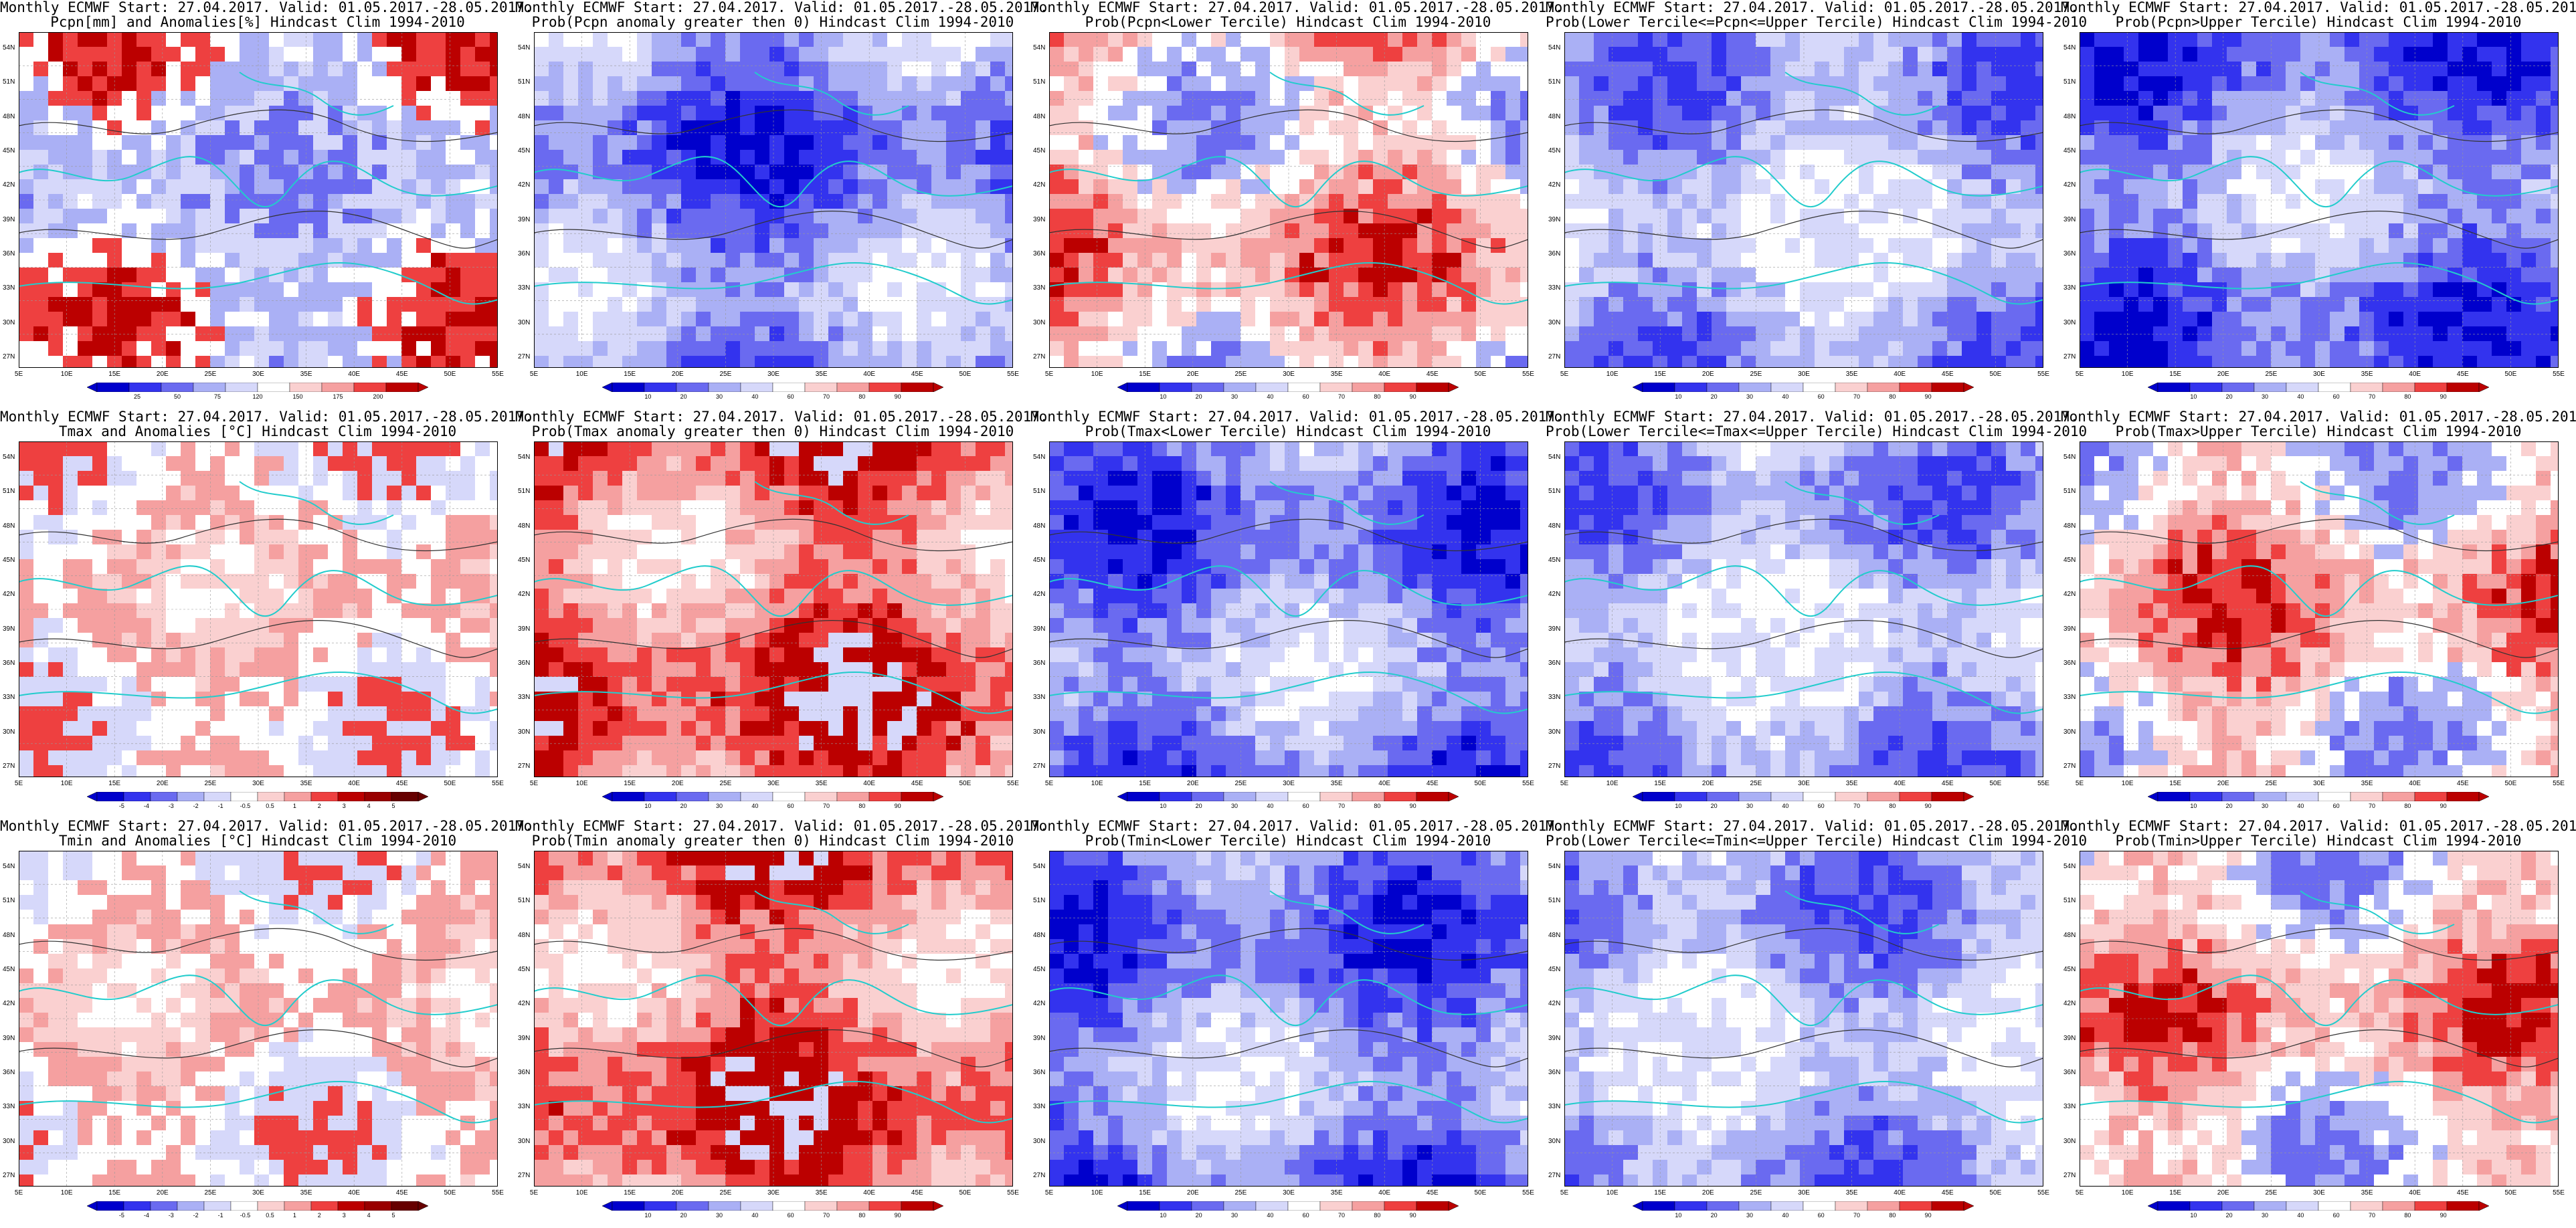 The height and width of the screenshot is (1228, 2576). Describe the element at coordinates (1289, 374) in the screenshot. I see `lon-tick-label: 30E` at that location.